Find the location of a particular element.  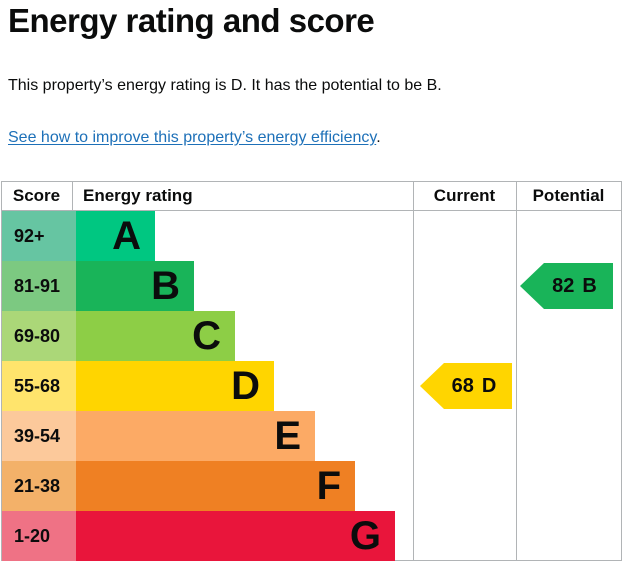

column-header-potential: Potential is located at coordinates (568, 195).